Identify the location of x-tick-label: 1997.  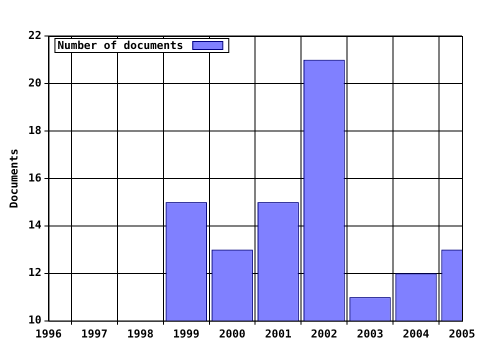
(94, 333).